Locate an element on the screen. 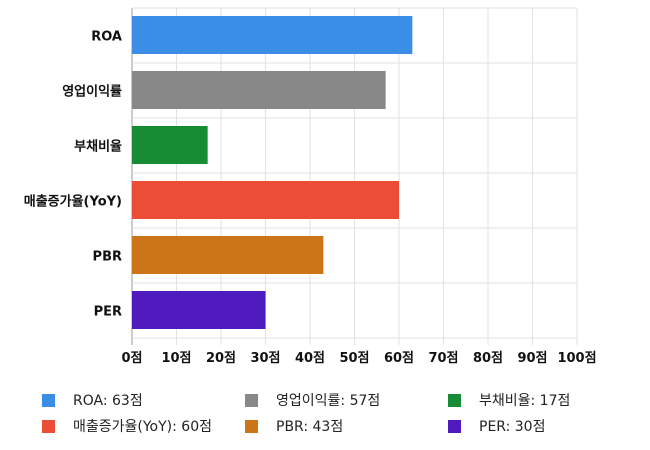 This screenshot has width=650, height=450. x-tick-label: 0점 is located at coordinates (131, 358).